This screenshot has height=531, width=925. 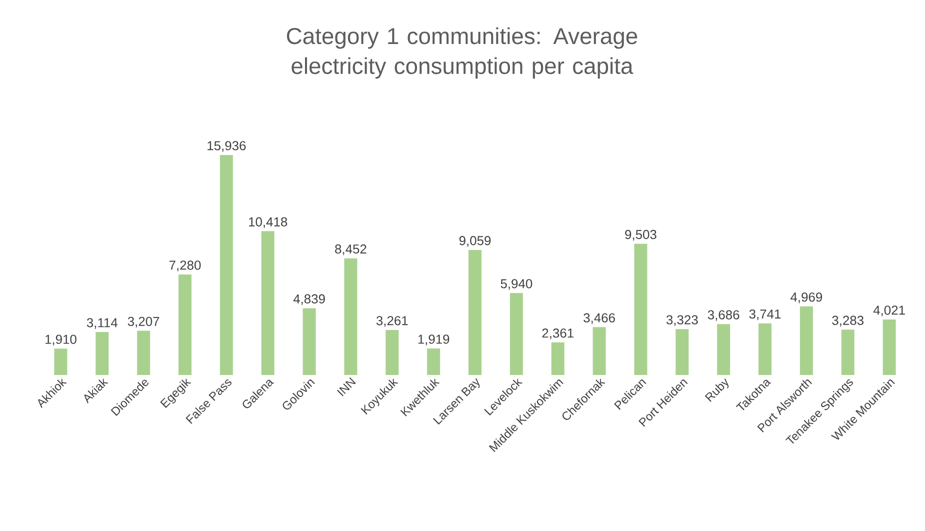 I want to click on data-label: 15,936, so click(x=227, y=146).